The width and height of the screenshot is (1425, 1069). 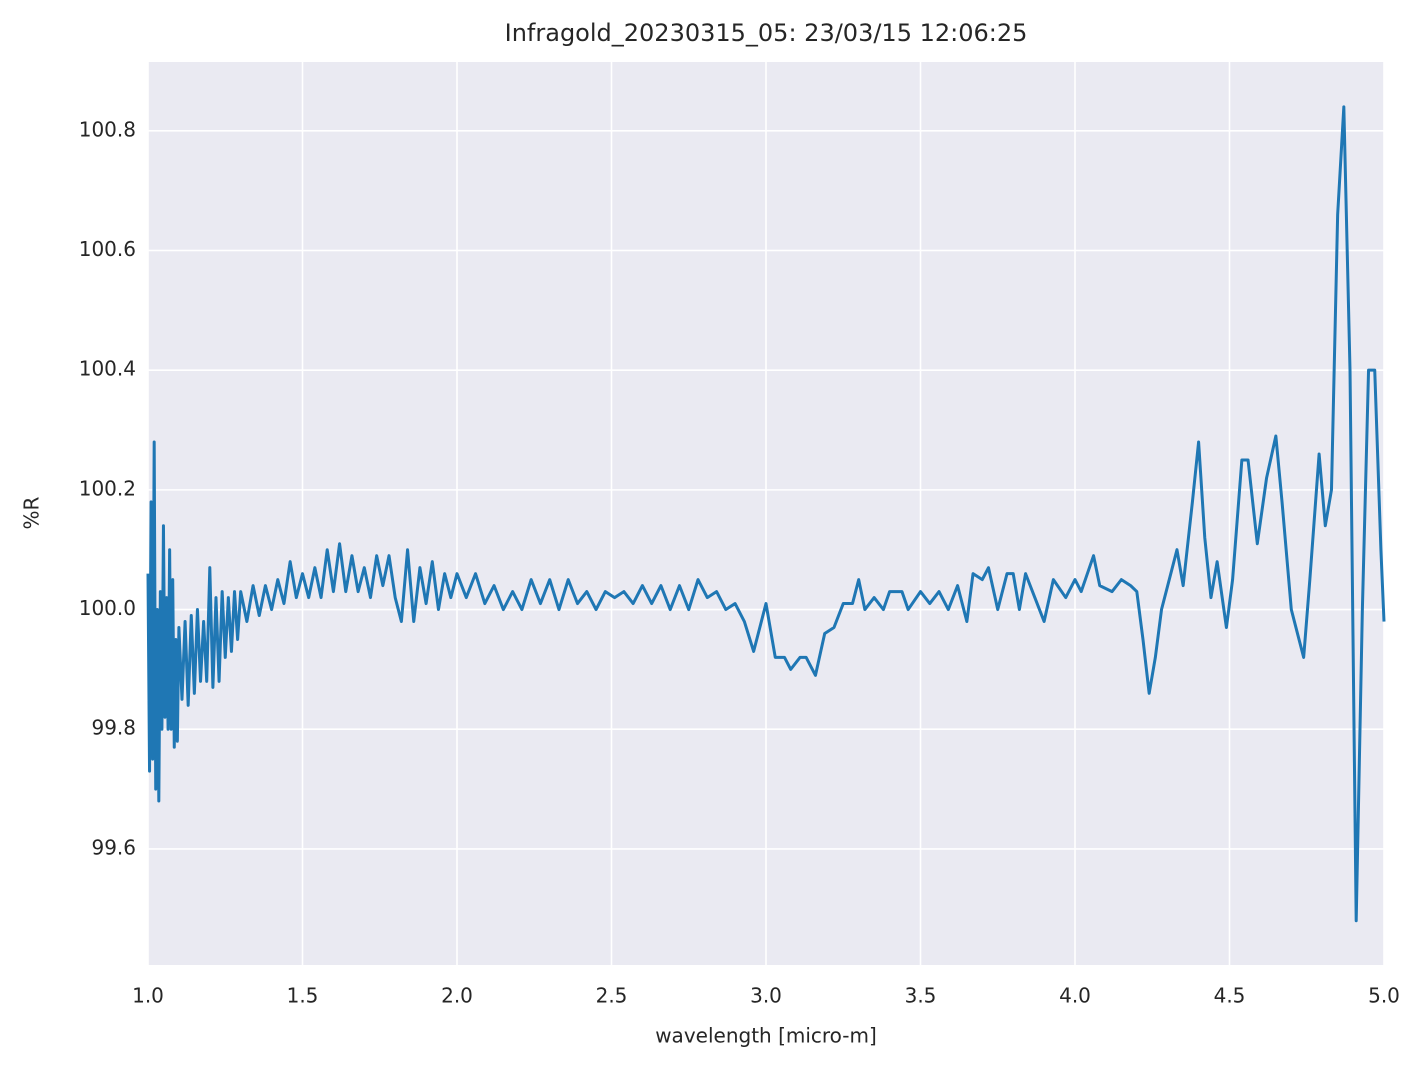 I want to click on x-tick-label: 4.5, so click(x=1230, y=996).